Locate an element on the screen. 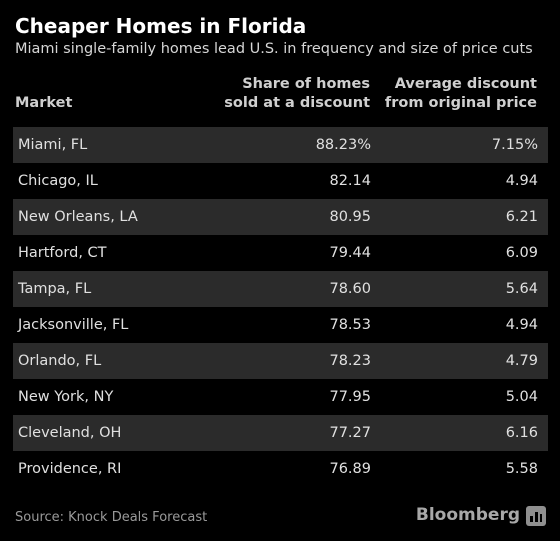  chart-title: Cheaper Homes in Florida is located at coordinates (161, 26).